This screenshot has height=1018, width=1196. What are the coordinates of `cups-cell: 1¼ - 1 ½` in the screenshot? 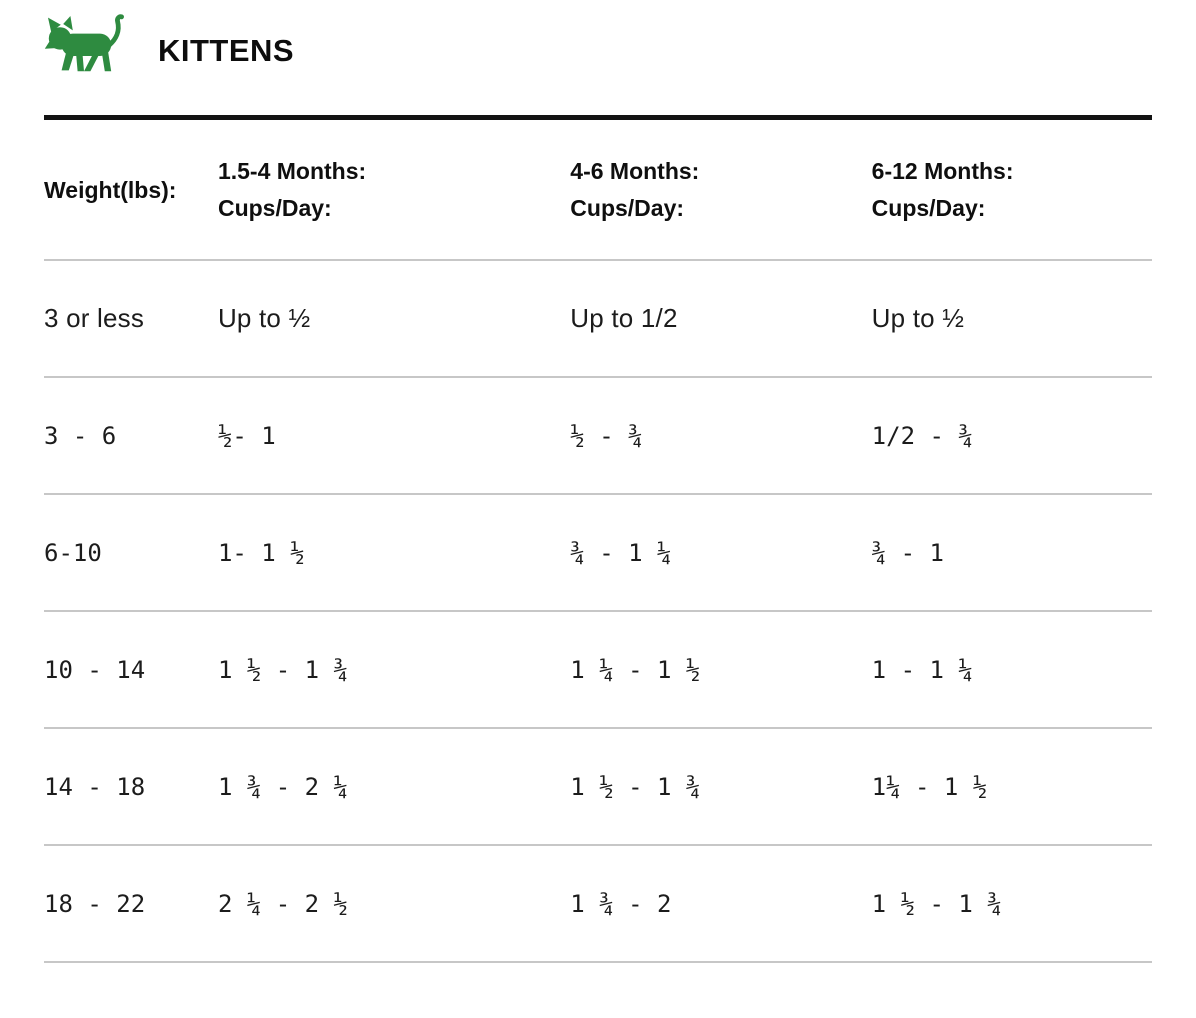 It's located at (1011, 787).